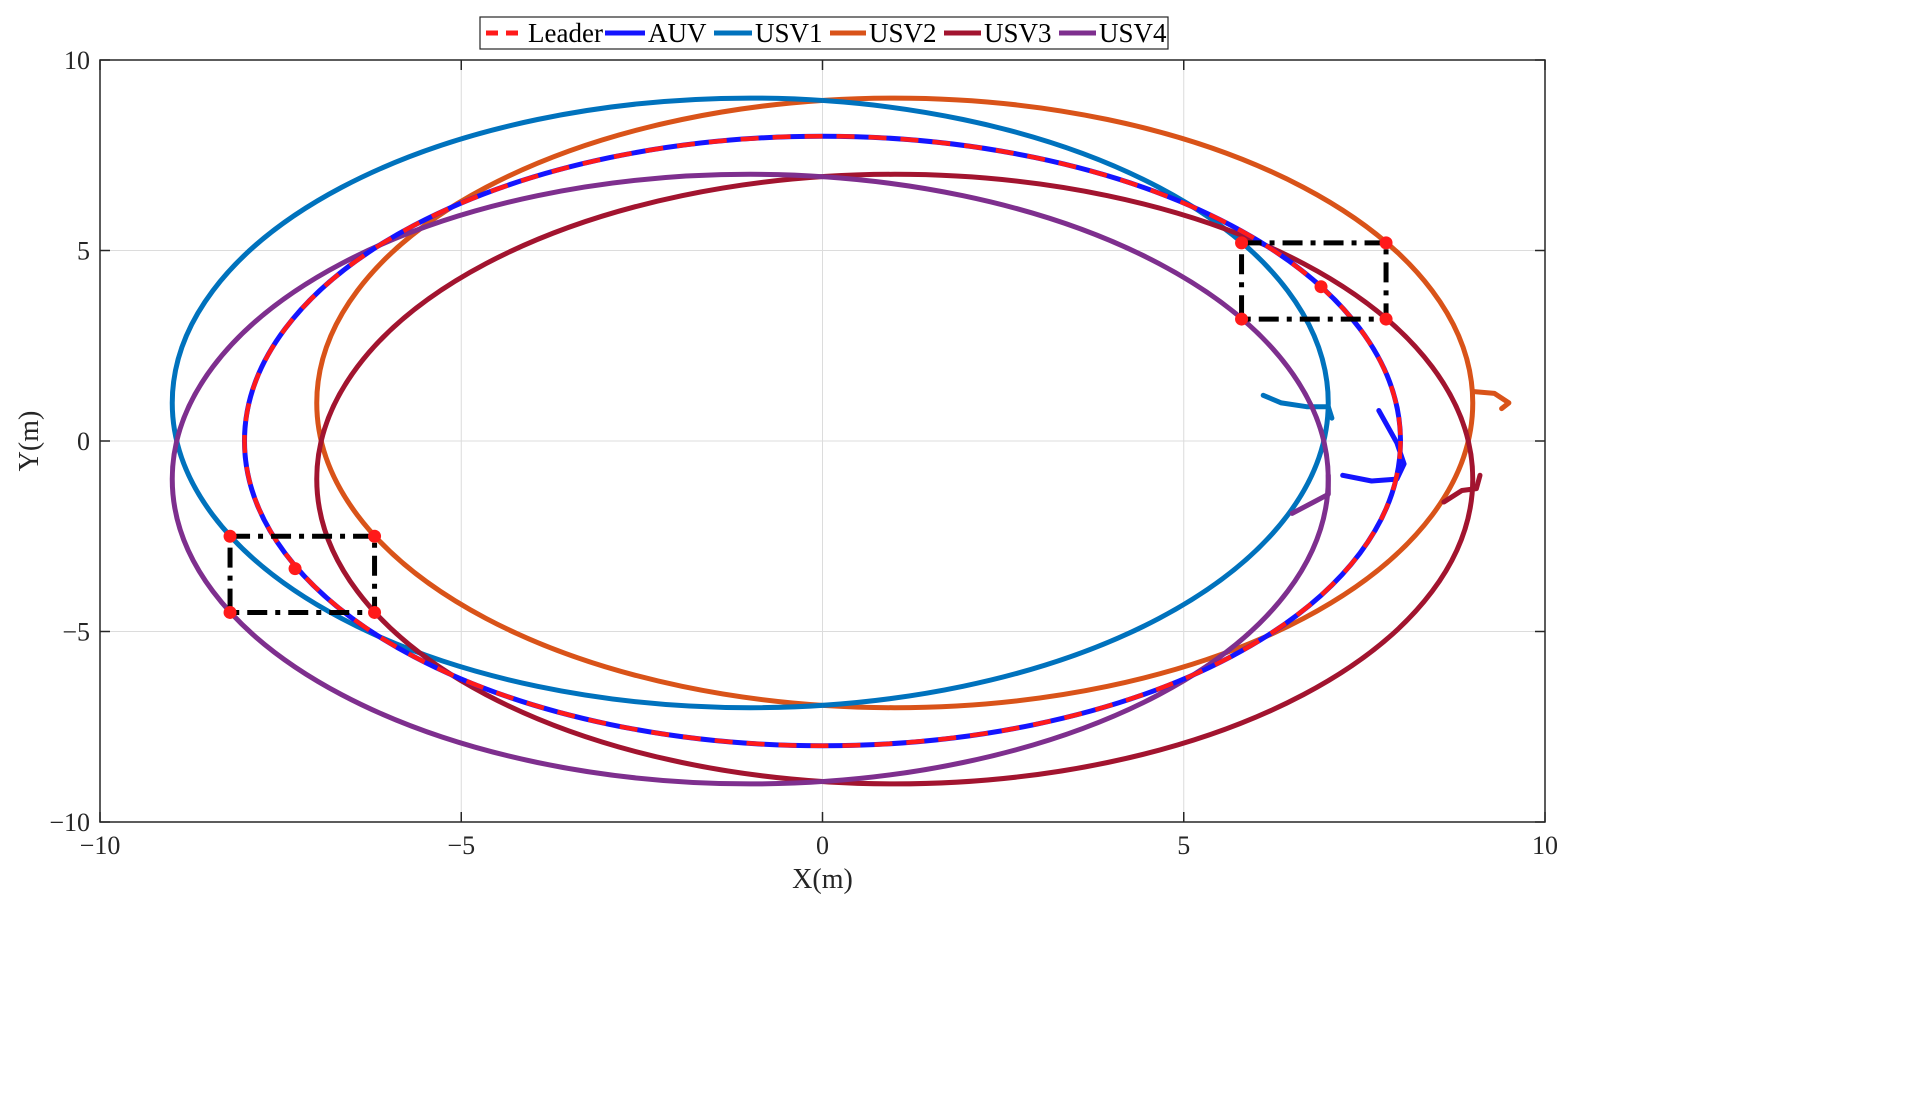 The height and width of the screenshot is (1101, 1905). I want to click on legend-label: USV2, so click(903, 33).